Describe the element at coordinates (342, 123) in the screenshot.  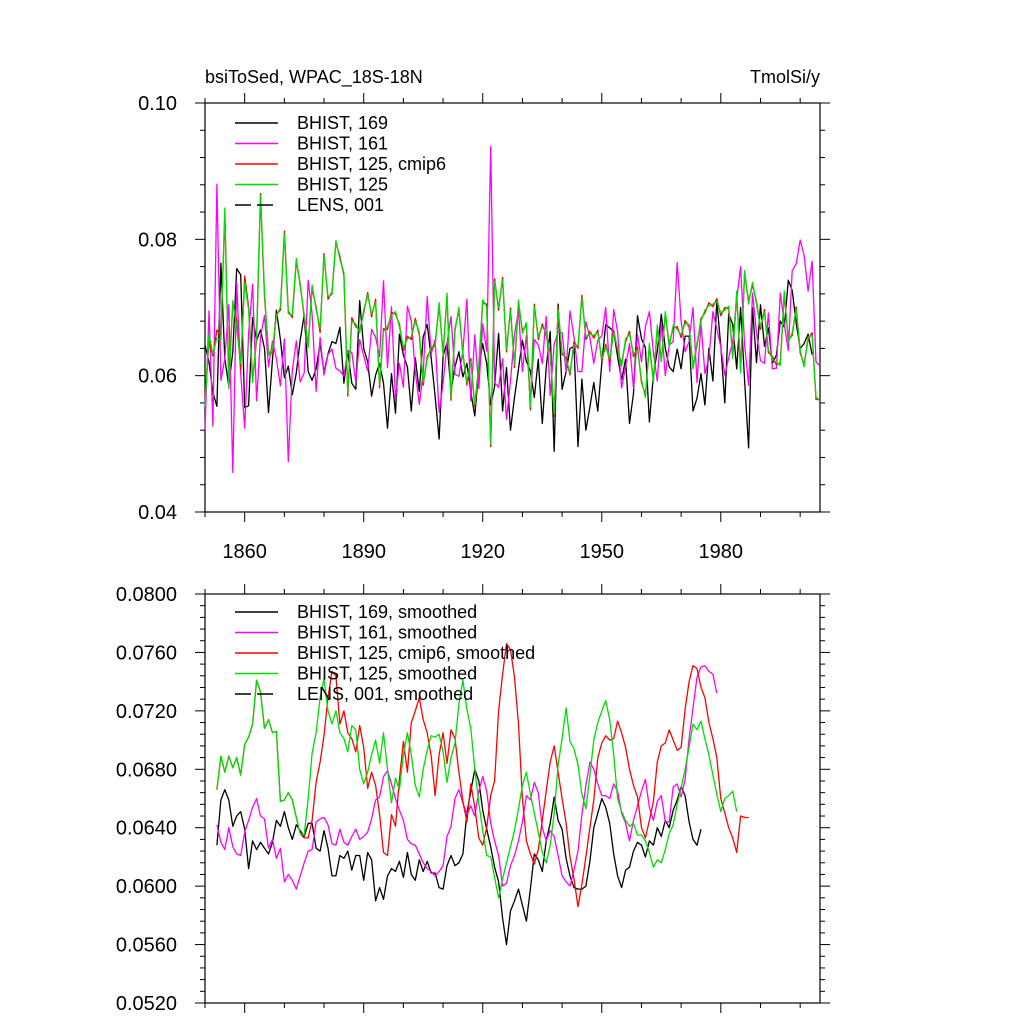
I see `legend-label: BHIST, 169` at that location.